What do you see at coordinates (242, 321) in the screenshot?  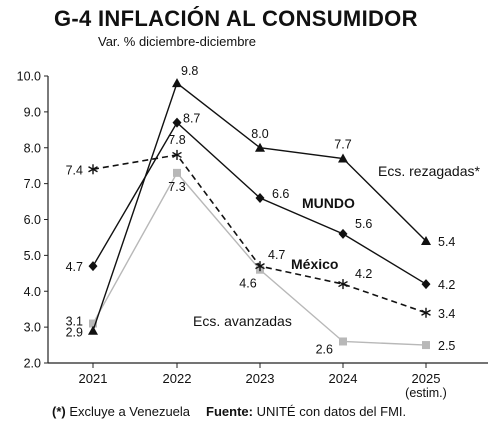 I see `series-name-label: Ecs. avanzadas` at bounding box center [242, 321].